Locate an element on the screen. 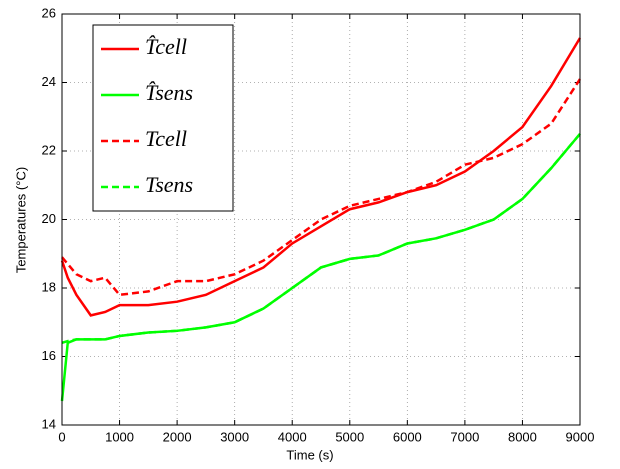 This screenshot has width=620, height=469. legend-box is located at coordinates (163, 118).